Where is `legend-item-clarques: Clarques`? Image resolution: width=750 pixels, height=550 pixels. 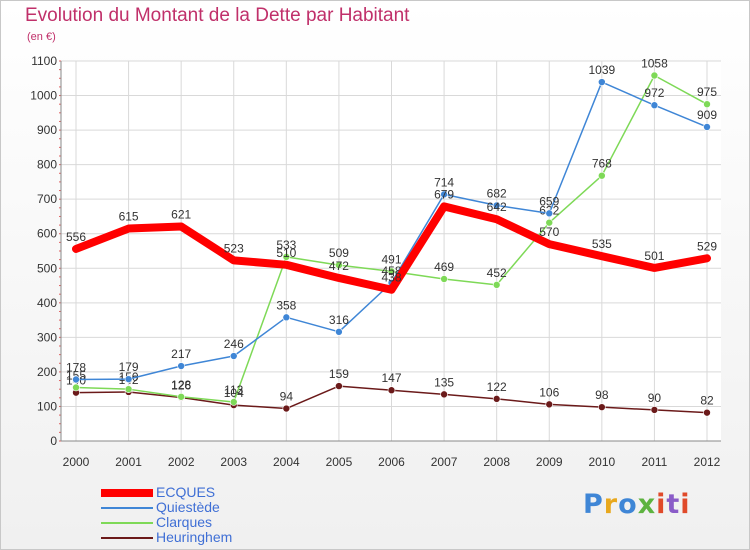
legend-item-clarques: Clarques is located at coordinates (181, 522).